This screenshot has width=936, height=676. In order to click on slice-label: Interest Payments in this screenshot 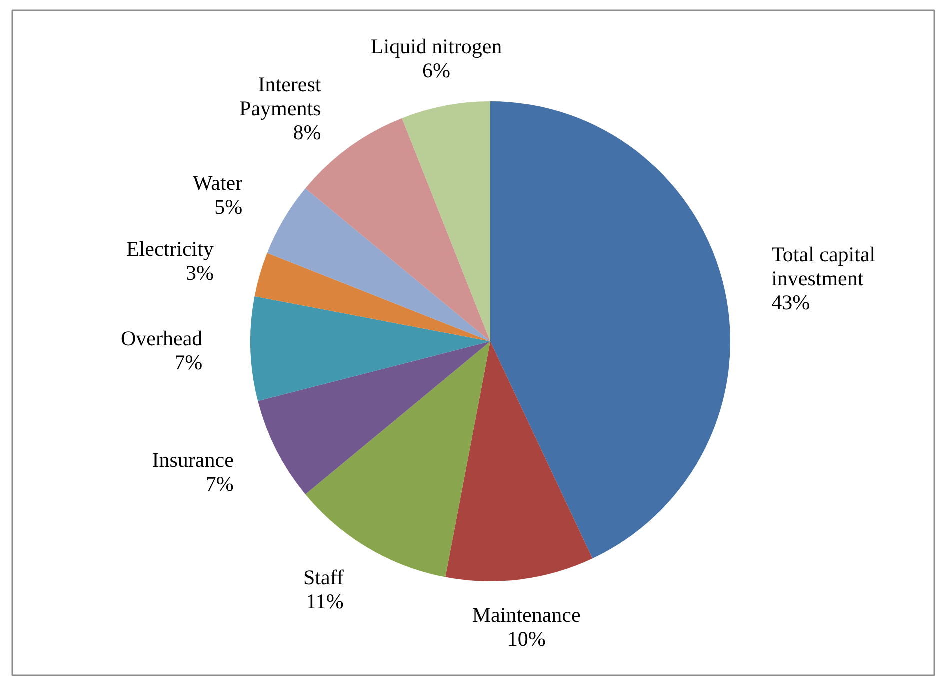, I will do `click(281, 96)`.